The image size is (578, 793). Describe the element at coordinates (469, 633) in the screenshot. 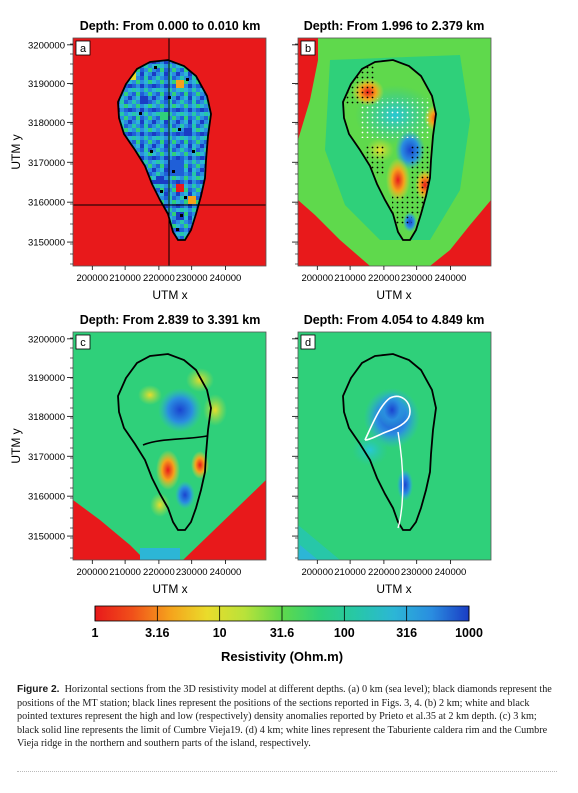

I see `colorbar-tick-label: 1000` at that location.